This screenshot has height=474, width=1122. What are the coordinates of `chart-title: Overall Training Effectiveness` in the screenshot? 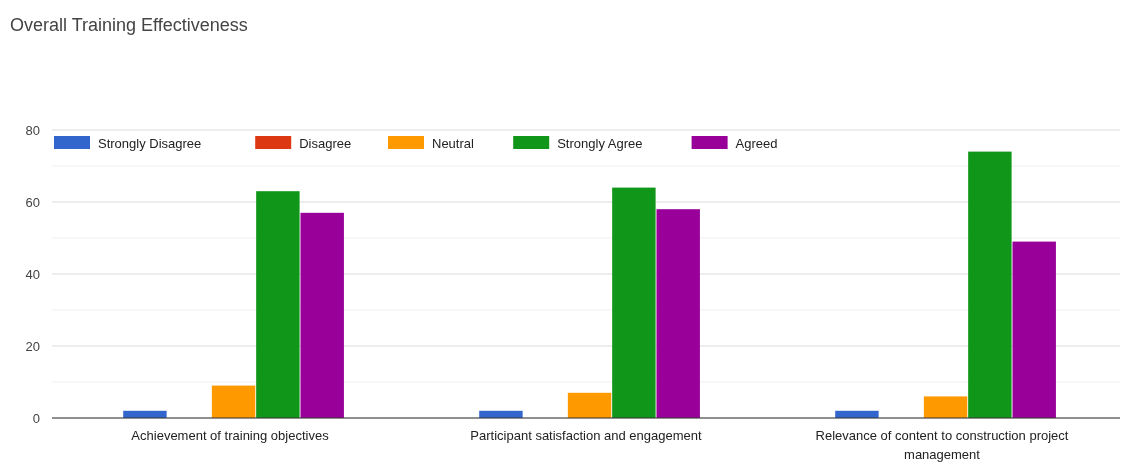 It's located at (129, 25).